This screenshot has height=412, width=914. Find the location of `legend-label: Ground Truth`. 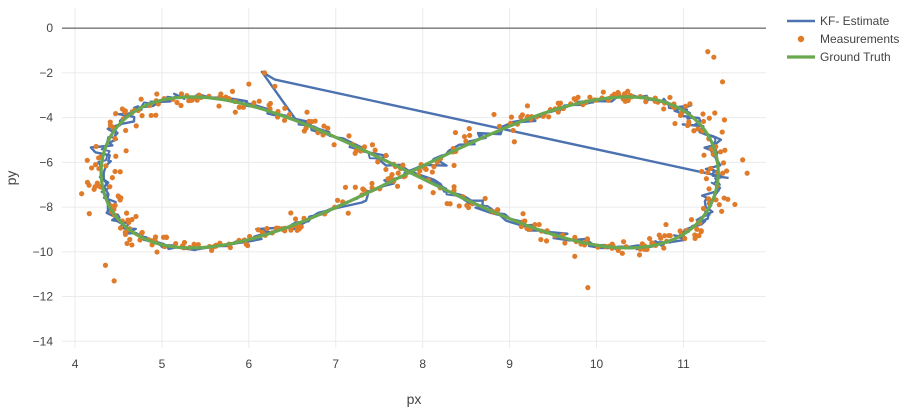

legend-label: Ground Truth is located at coordinates (855, 57).